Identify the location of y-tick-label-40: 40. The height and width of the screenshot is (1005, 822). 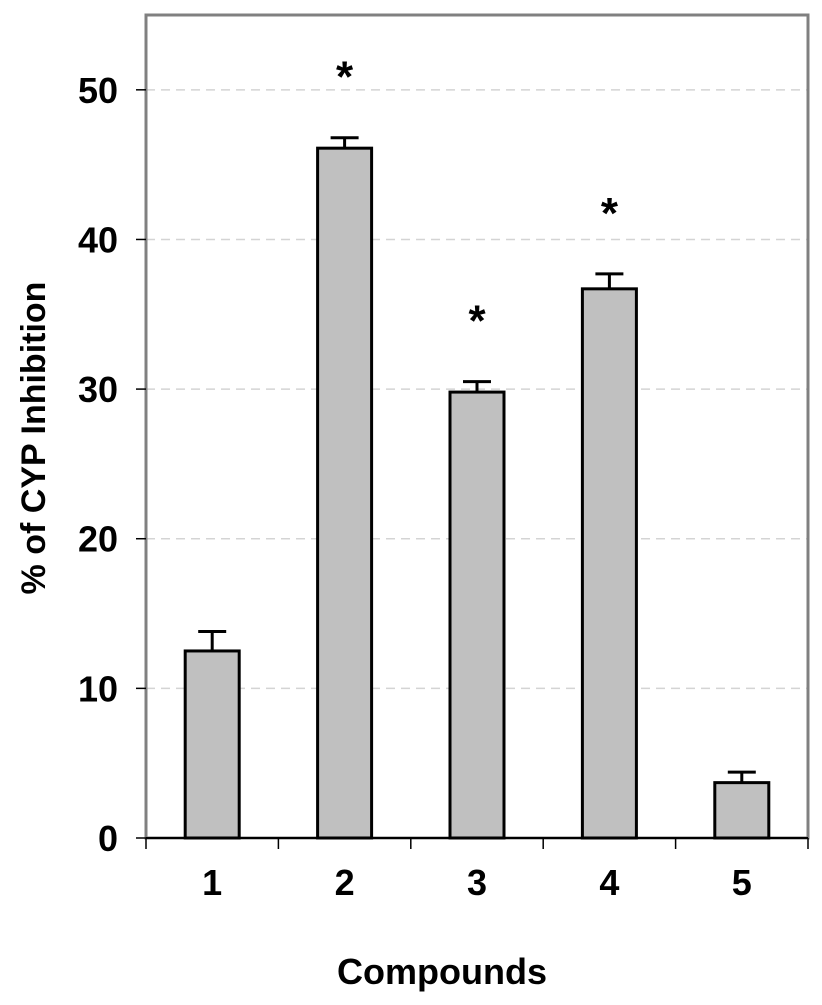
(98, 239).